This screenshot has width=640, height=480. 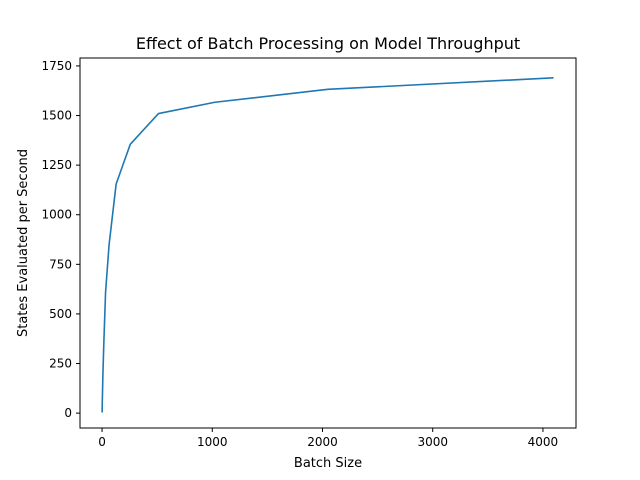 I want to click on y-tick-label: 1000, so click(x=56, y=215).